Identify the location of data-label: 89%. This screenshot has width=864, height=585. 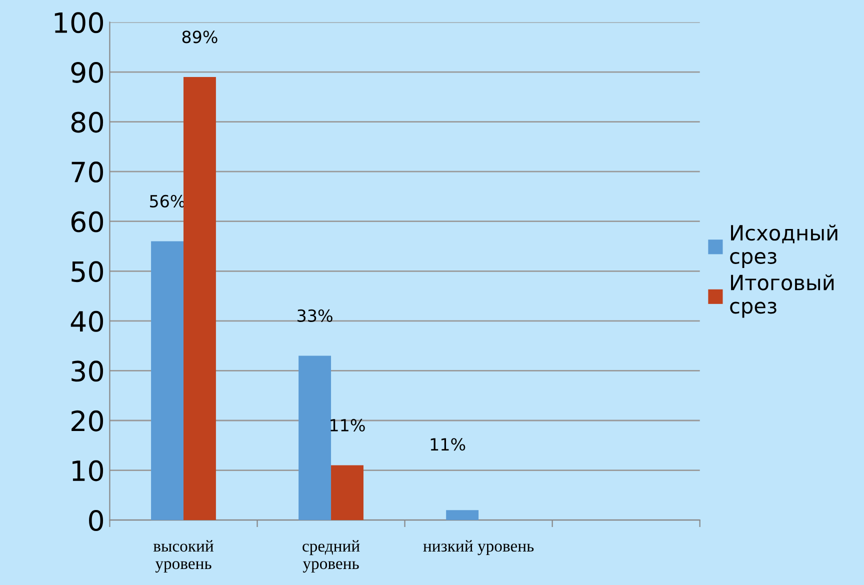
(200, 37).